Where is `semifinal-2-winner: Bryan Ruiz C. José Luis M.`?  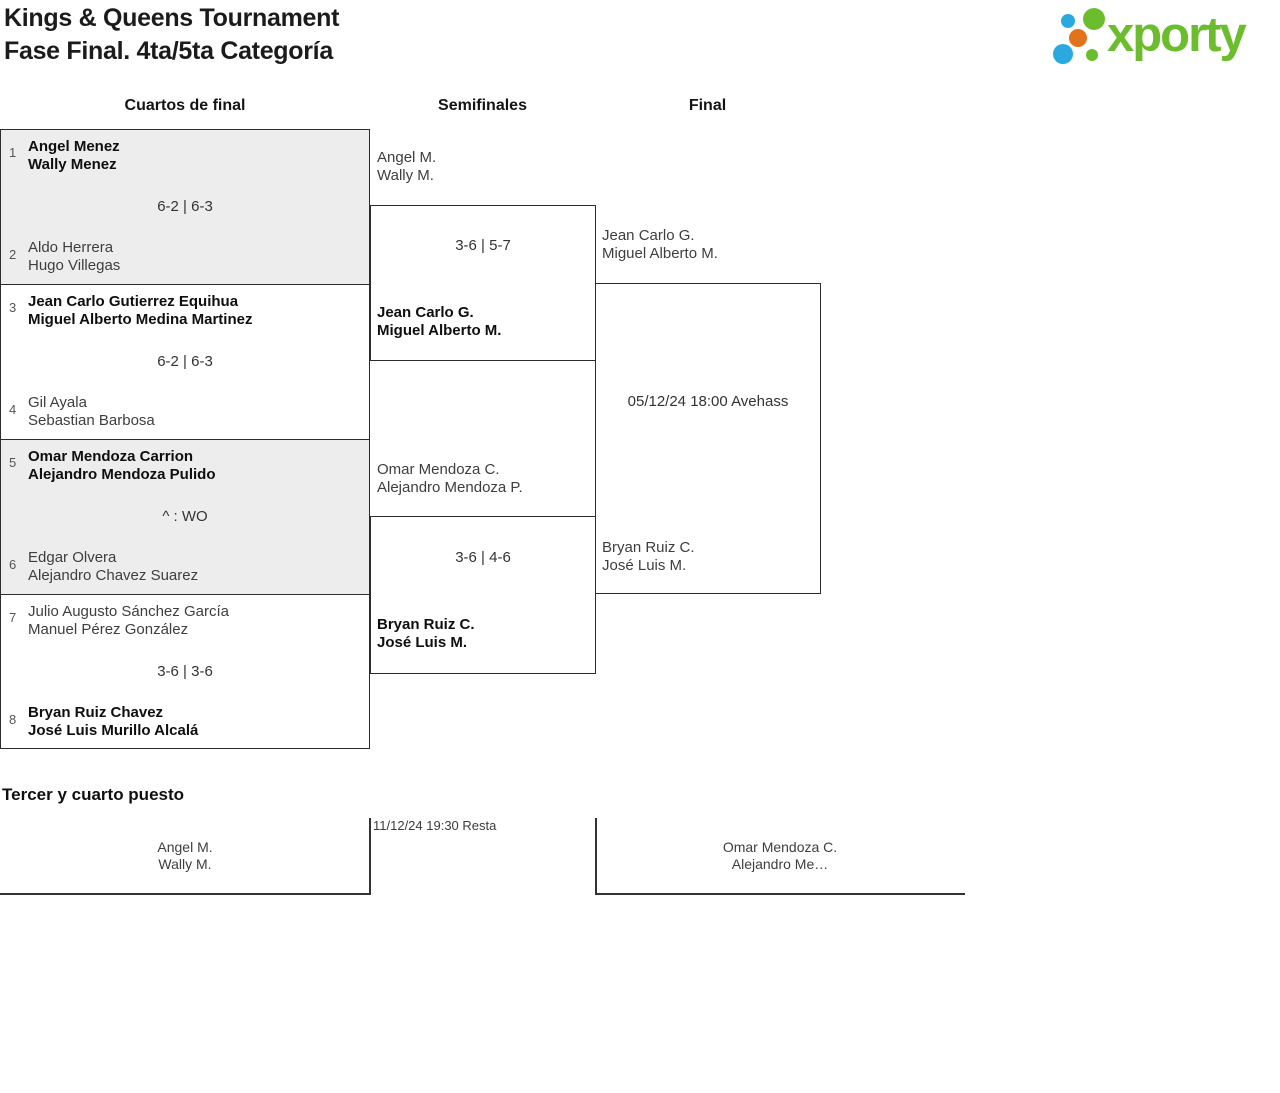
semifinal-2-winner: Bryan Ruiz C. José Luis M. is located at coordinates (426, 634).